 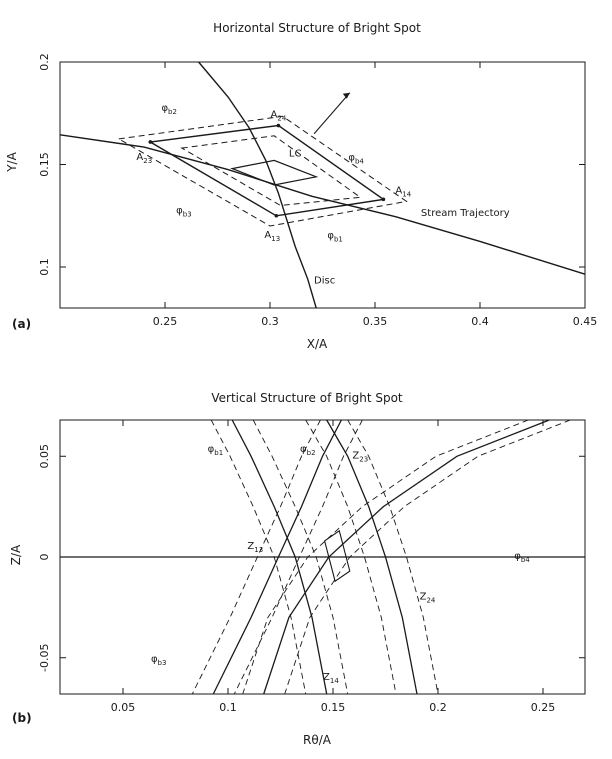 I want to click on chart-a-ytick-label: 0.2, so click(x=44, y=62).